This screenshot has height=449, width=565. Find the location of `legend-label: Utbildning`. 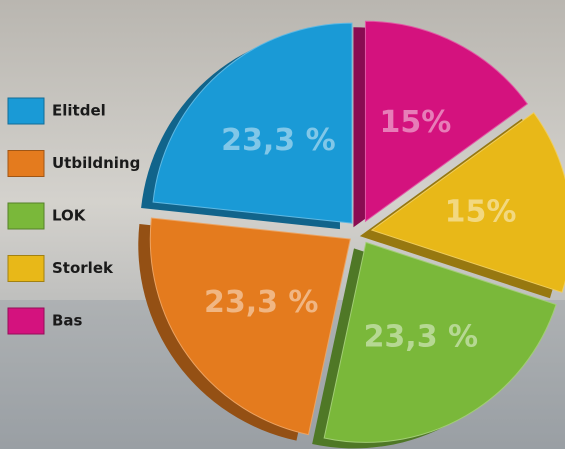

legend-label: Utbildning is located at coordinates (96, 163).